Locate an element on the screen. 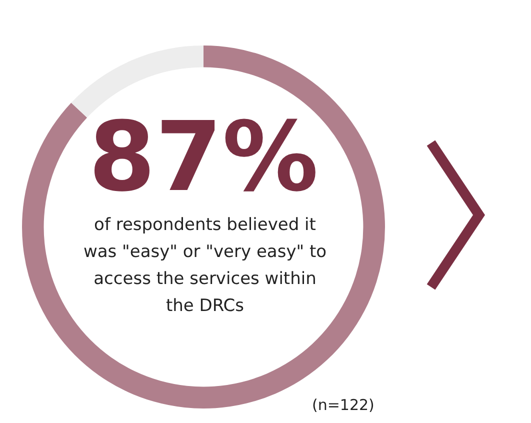 This screenshot has height=423, width=531. data-label: 87% is located at coordinates (203, 156).